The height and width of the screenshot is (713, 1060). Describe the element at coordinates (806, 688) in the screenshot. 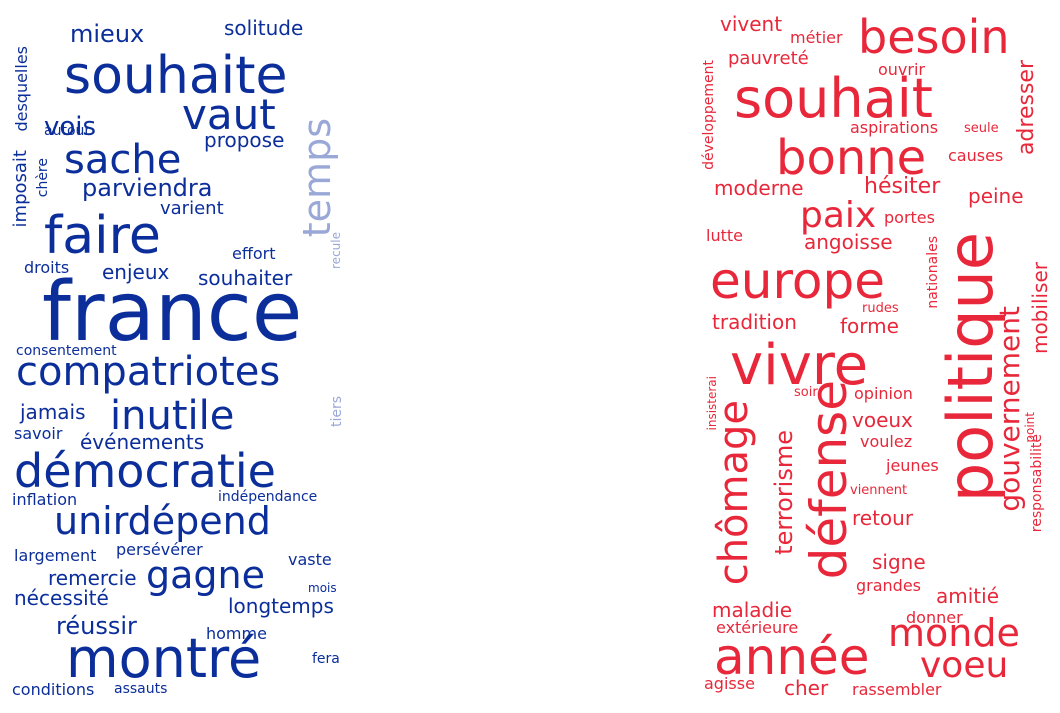

I see `cloud-word: cher` at that location.